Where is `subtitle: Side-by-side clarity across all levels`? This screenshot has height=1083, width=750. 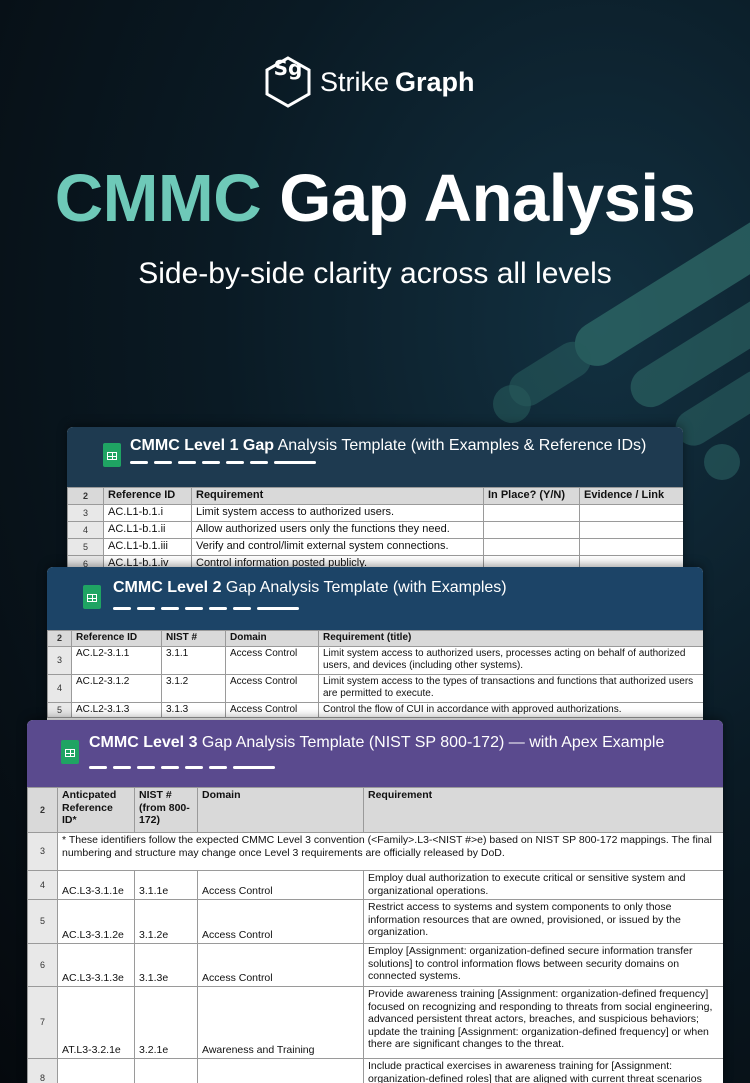
subtitle: Side-by-side clarity across all levels is located at coordinates (375, 273).